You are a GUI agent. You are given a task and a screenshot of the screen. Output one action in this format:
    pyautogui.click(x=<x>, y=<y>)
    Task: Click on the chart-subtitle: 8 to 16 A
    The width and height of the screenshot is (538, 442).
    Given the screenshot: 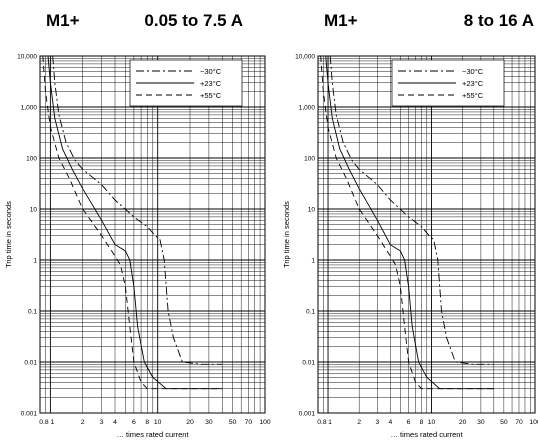 What is the action you would take?
    pyautogui.click(x=499, y=20)
    